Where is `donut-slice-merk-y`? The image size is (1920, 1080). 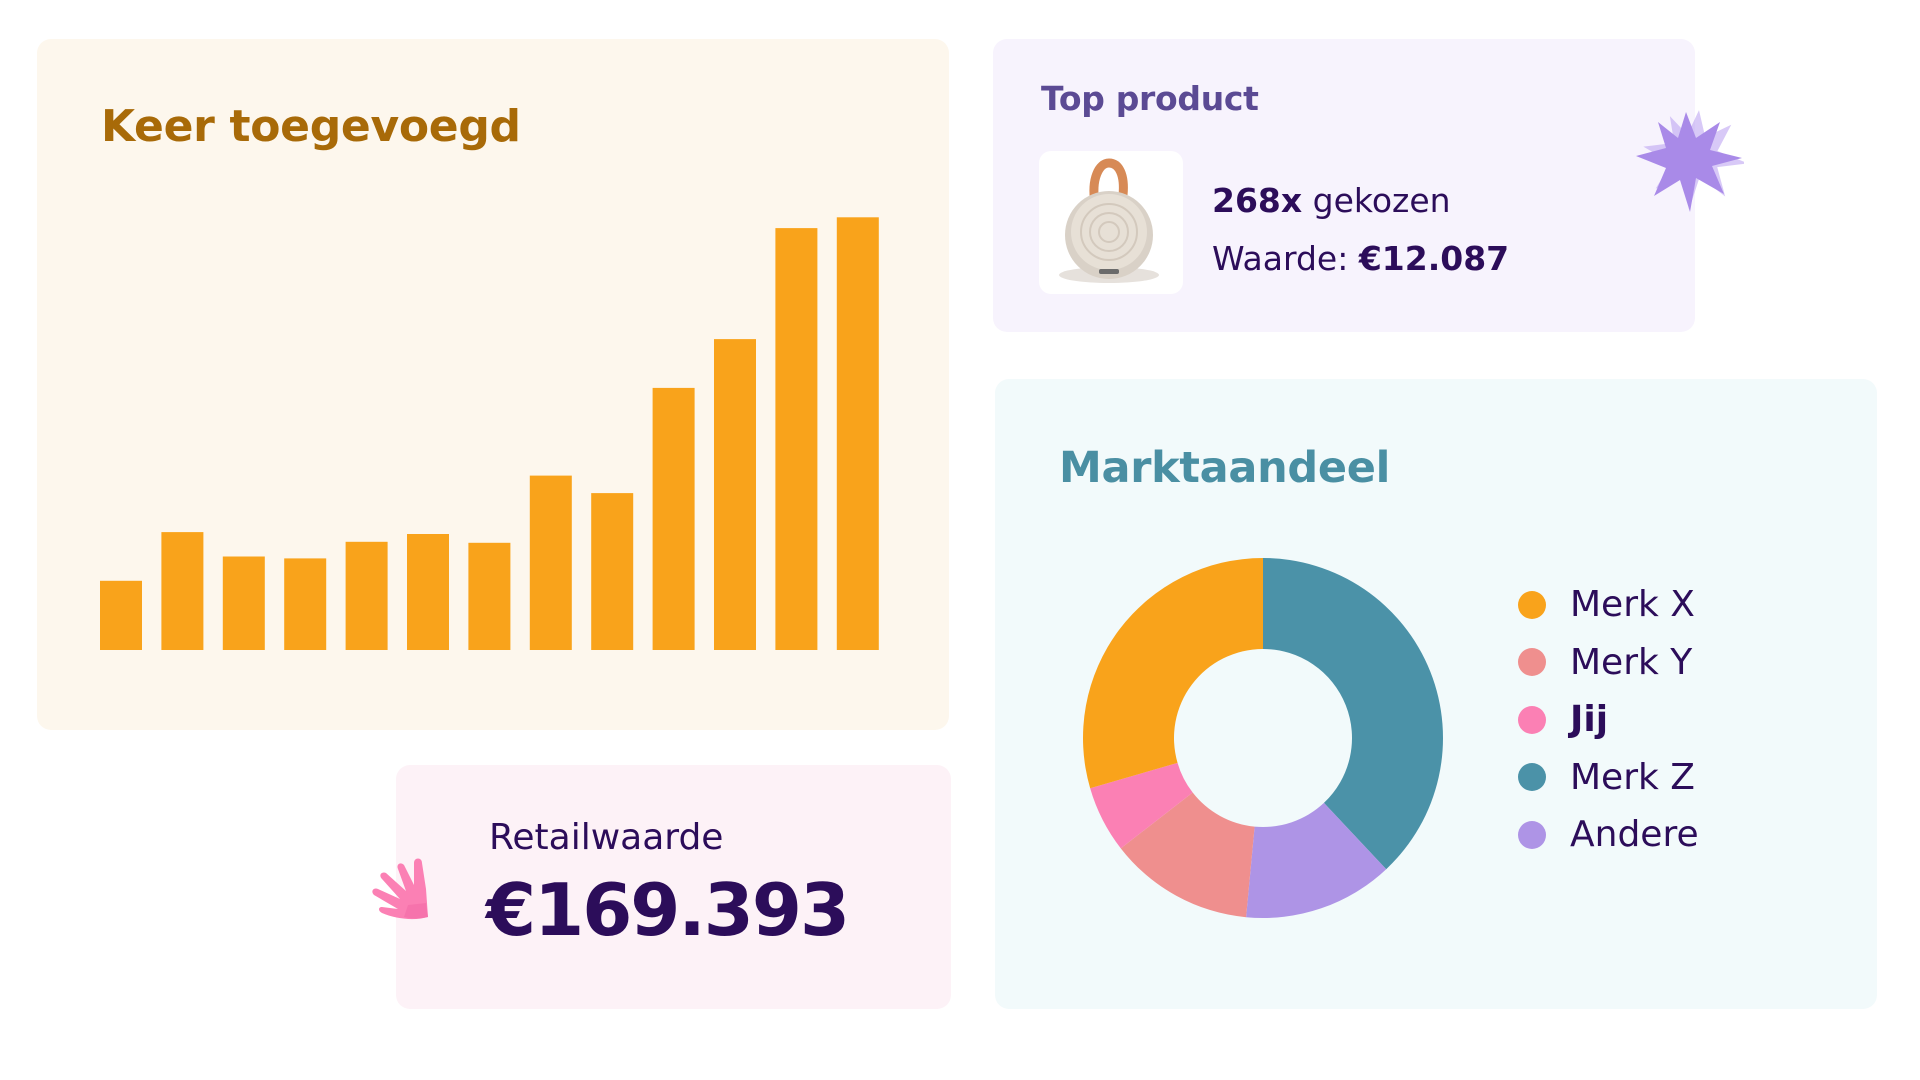 donut-slice-merk-y is located at coordinates (1187, 855).